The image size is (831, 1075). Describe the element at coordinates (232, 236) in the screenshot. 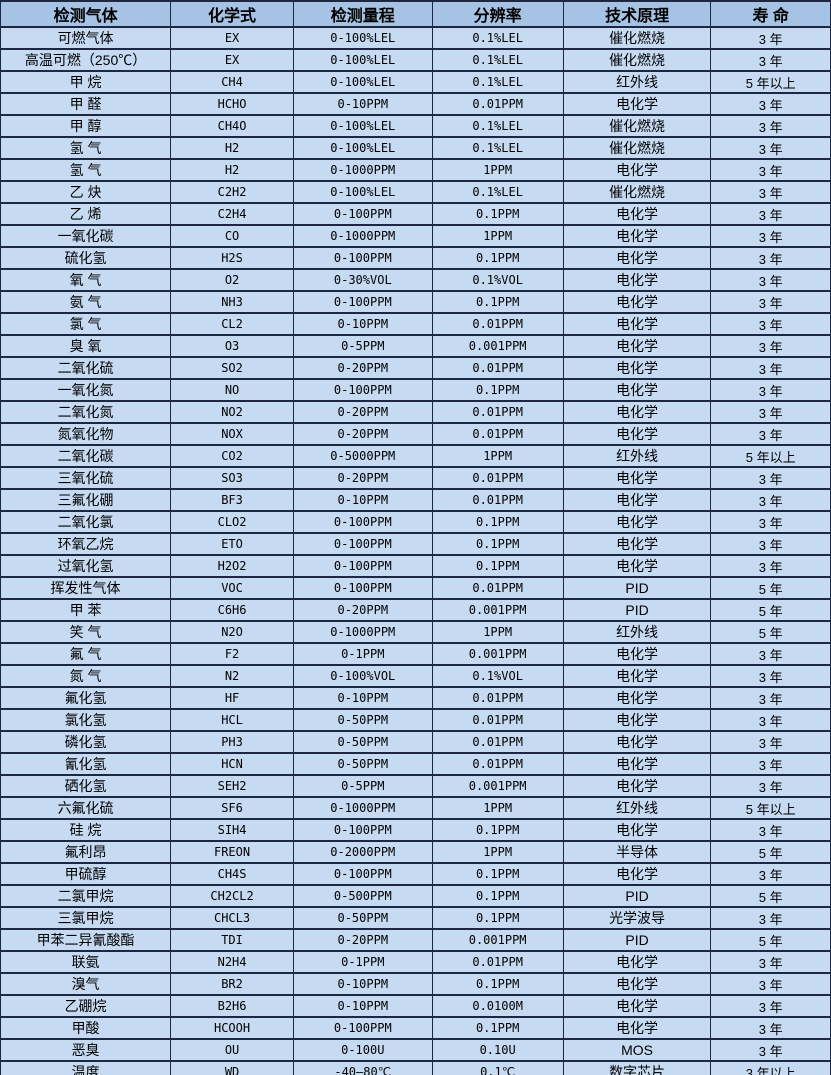

I see `cell-chemical-formula: CO` at that location.